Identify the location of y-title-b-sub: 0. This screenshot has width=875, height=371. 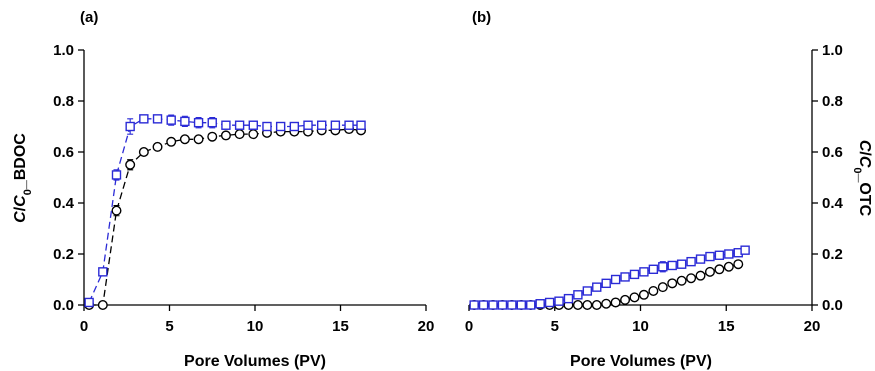
(857, 170).